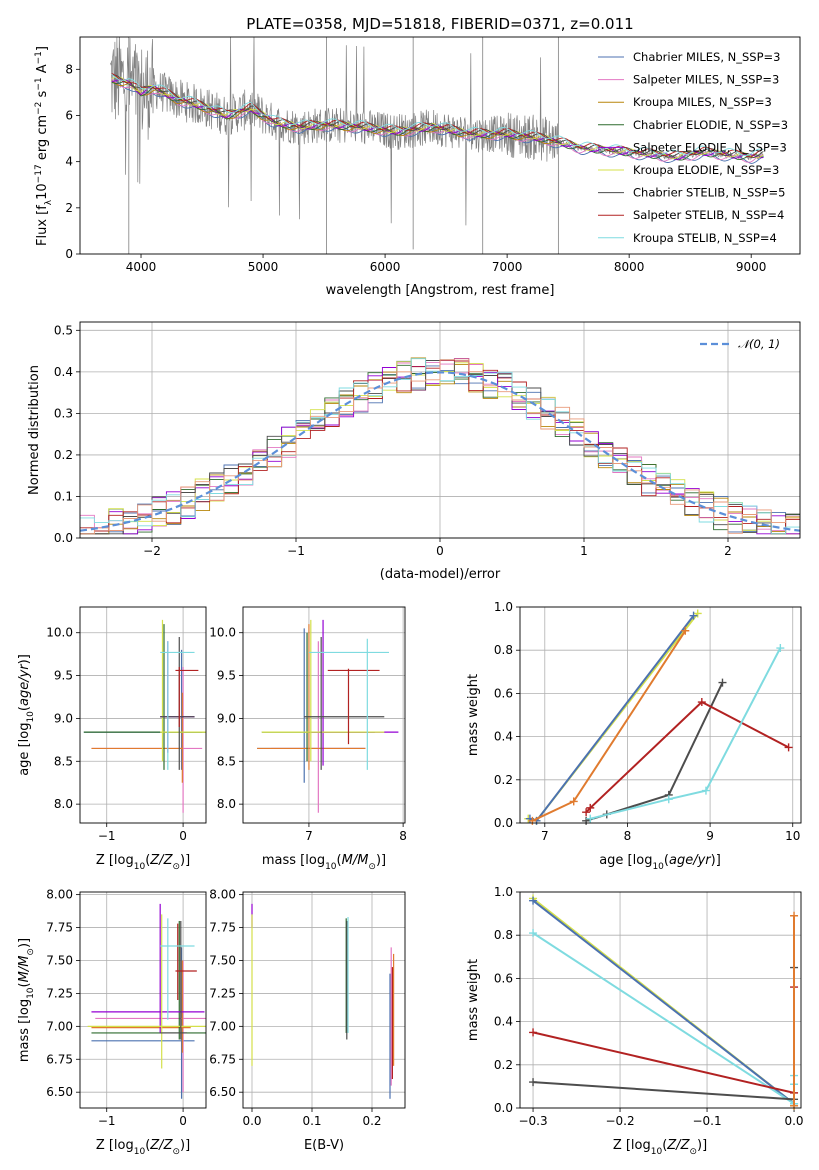  Describe the element at coordinates (706, 1121) in the screenshot. I see `x-tick-label: −0.1` at that location.